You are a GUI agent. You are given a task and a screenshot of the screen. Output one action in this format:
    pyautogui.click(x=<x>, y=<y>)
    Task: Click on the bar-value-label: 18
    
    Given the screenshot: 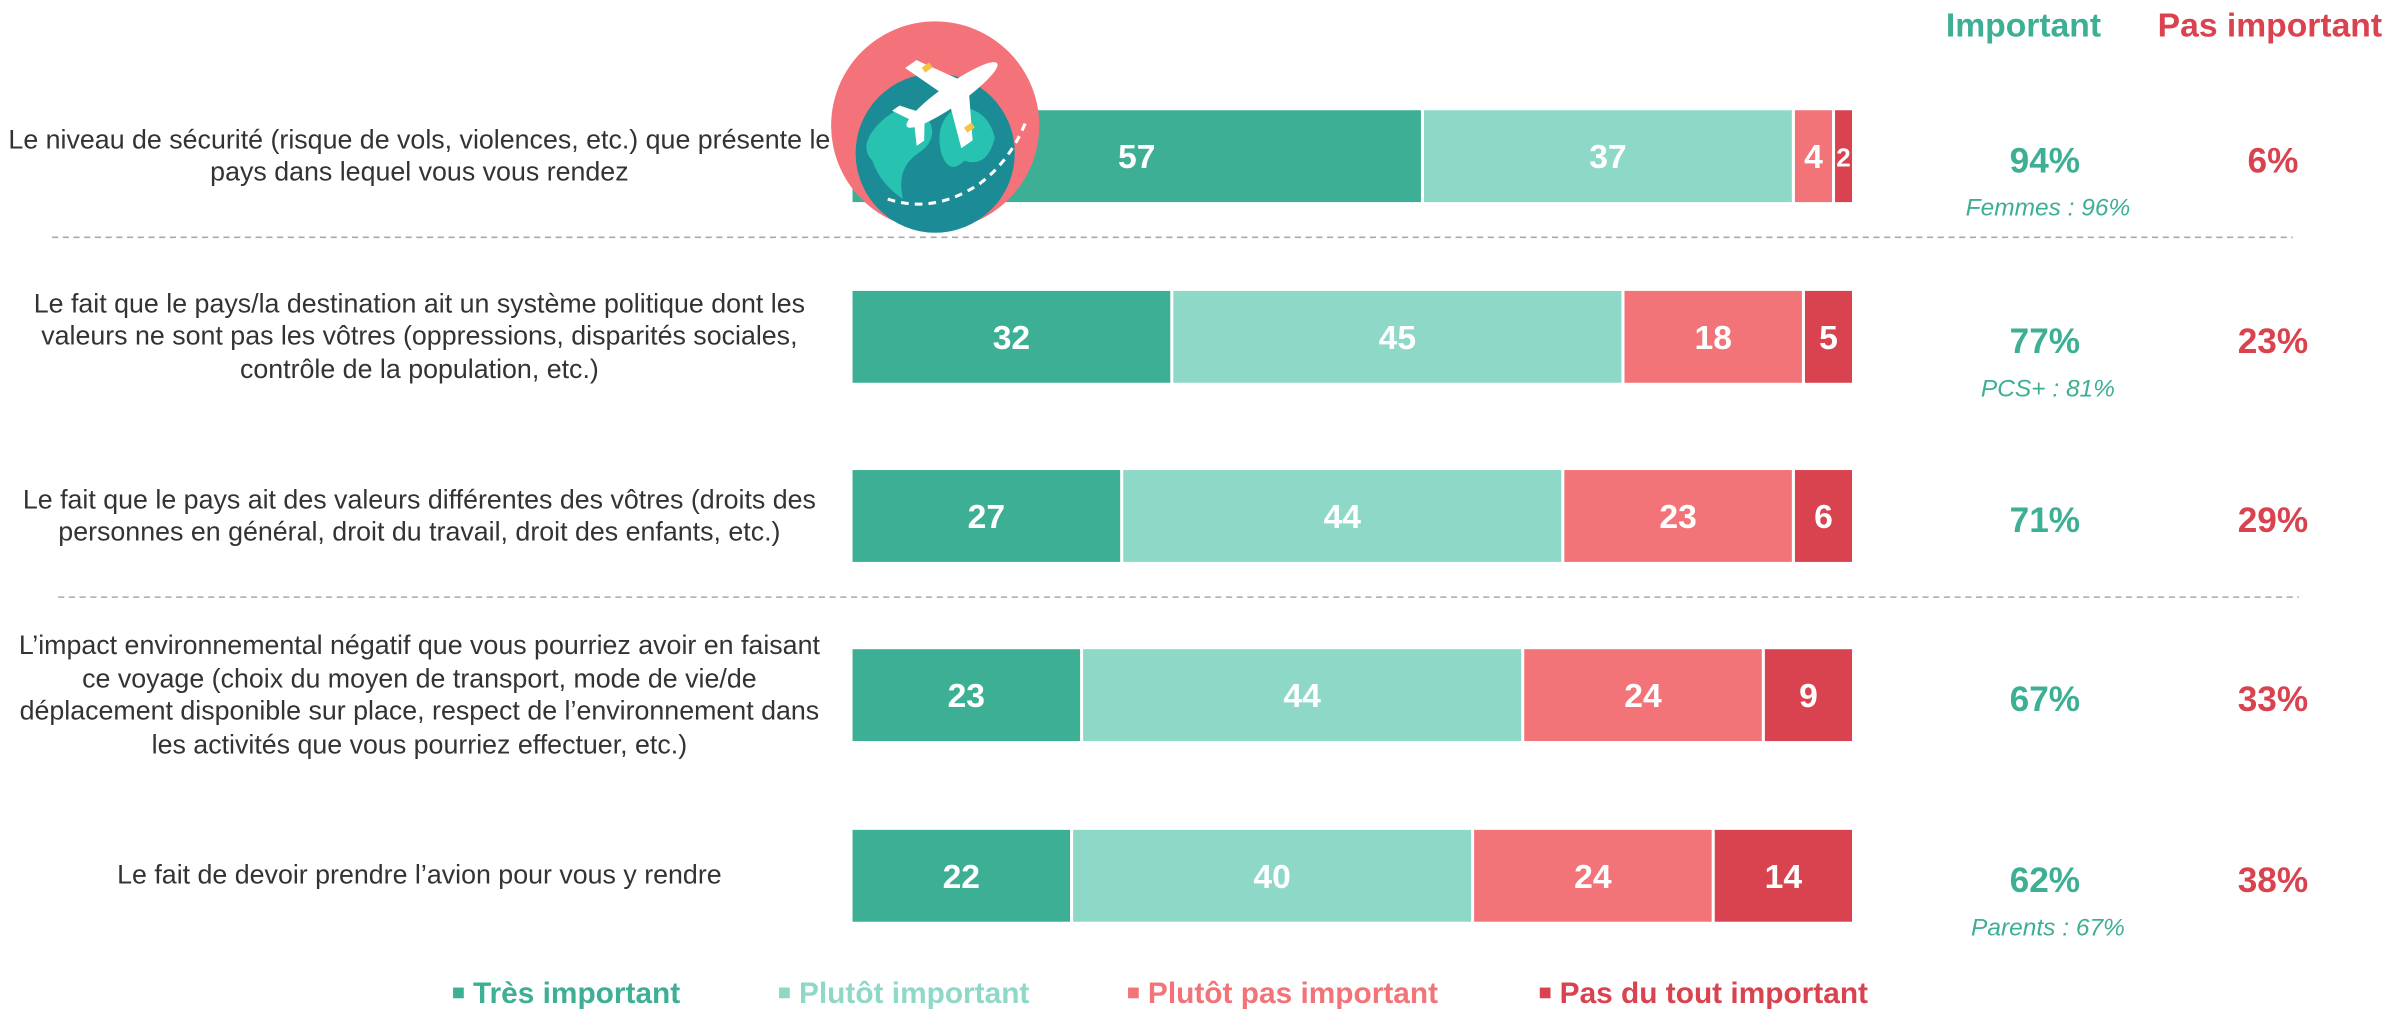 What is the action you would take?
    pyautogui.click(x=1712, y=338)
    